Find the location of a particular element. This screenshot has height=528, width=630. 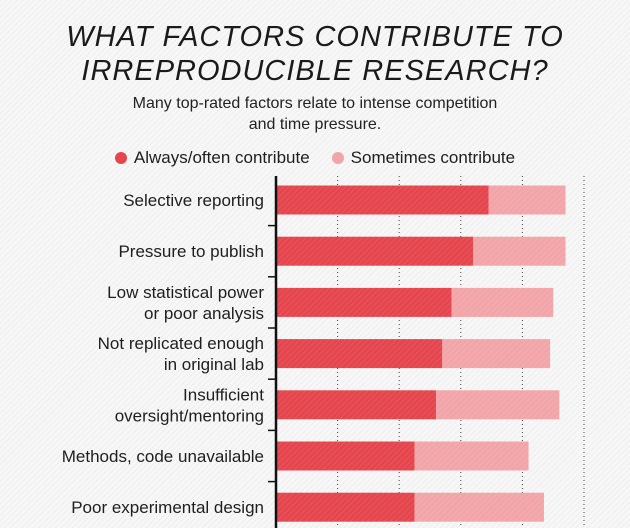

category-label-line-1-0: Pressure to publish is located at coordinates (191, 251).